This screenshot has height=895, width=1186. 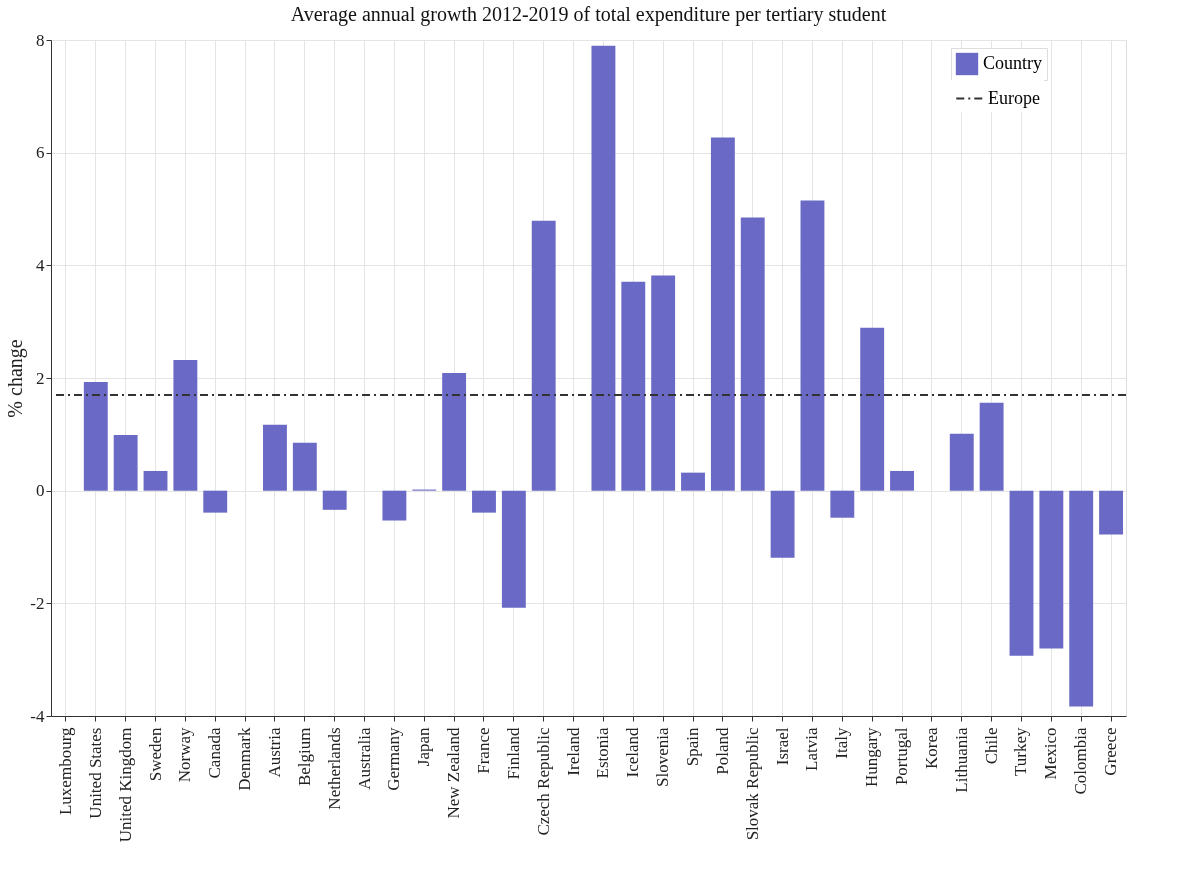 I want to click on x-tick-label: Latvia, so click(x=812, y=749).